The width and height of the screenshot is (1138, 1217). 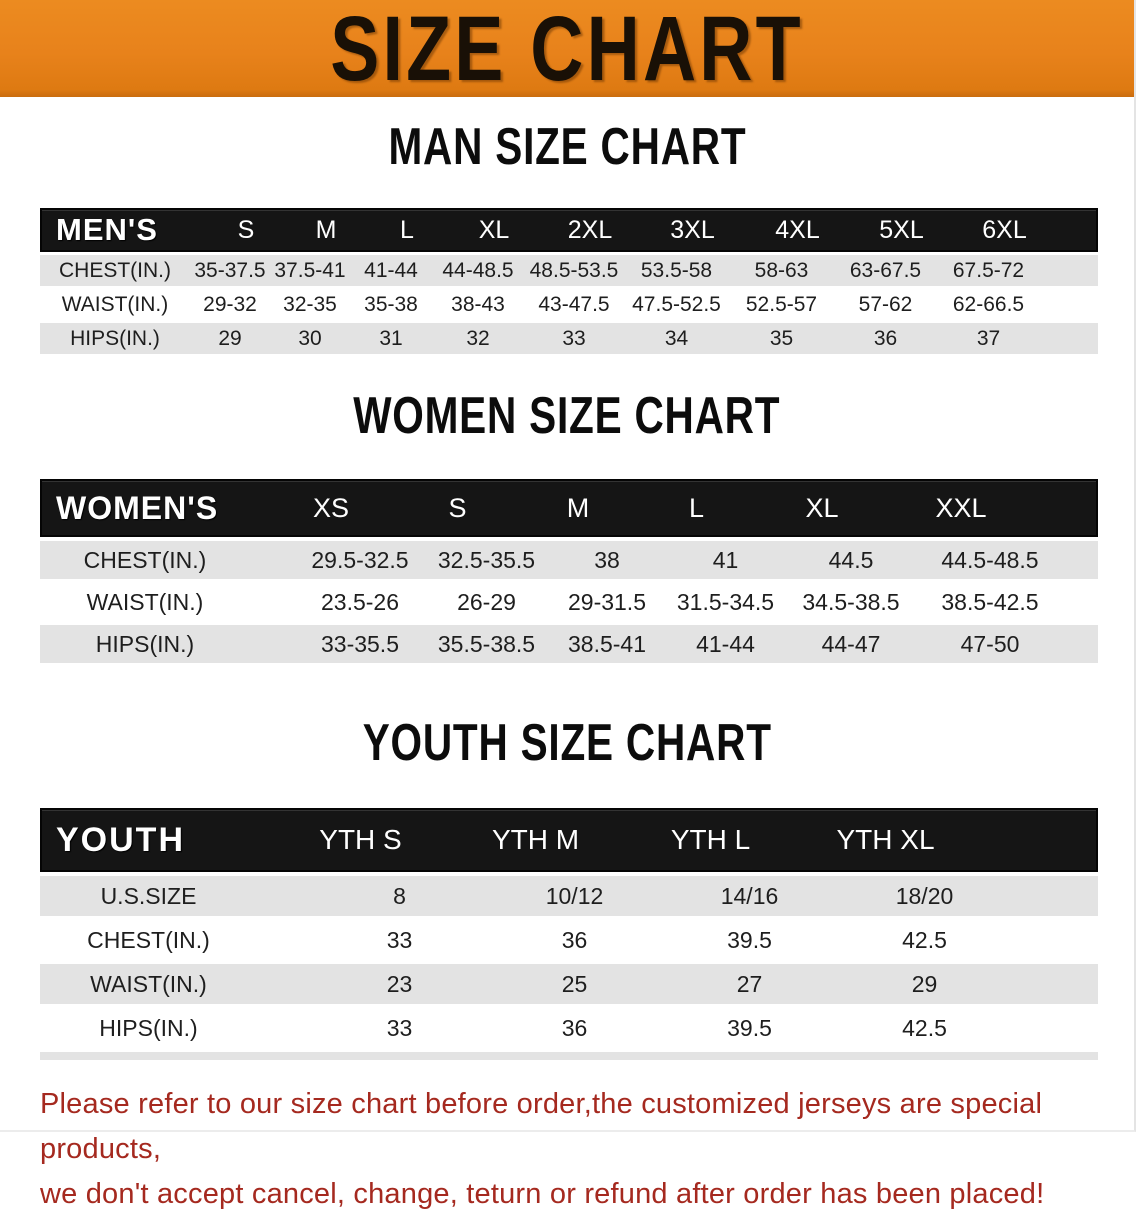 I want to click on size-value-cell: 42.5, so click(x=924, y=939).